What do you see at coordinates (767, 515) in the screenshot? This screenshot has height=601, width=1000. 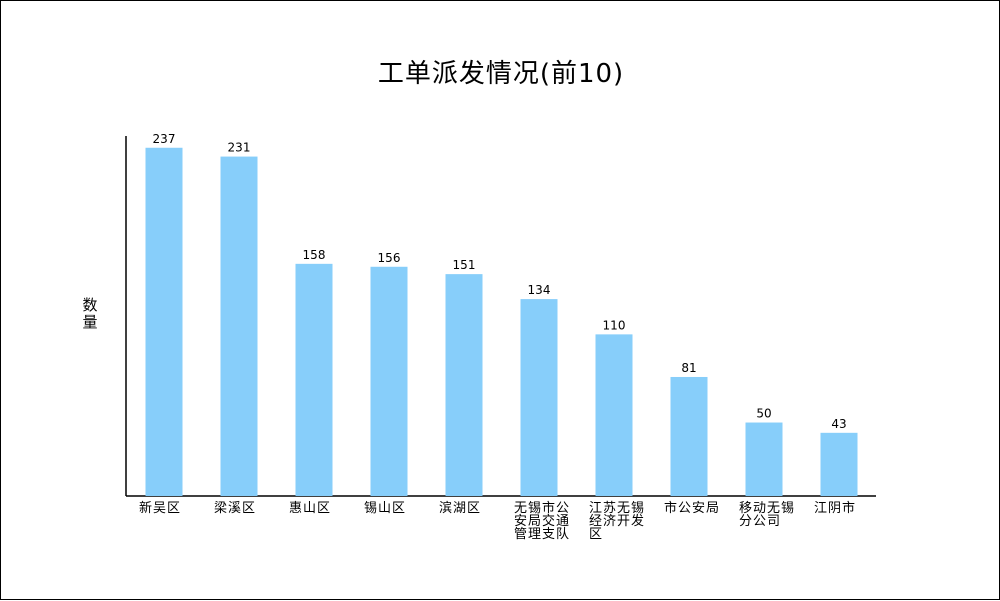 I see `x-tick-label: 移动无锡分公司` at bounding box center [767, 515].